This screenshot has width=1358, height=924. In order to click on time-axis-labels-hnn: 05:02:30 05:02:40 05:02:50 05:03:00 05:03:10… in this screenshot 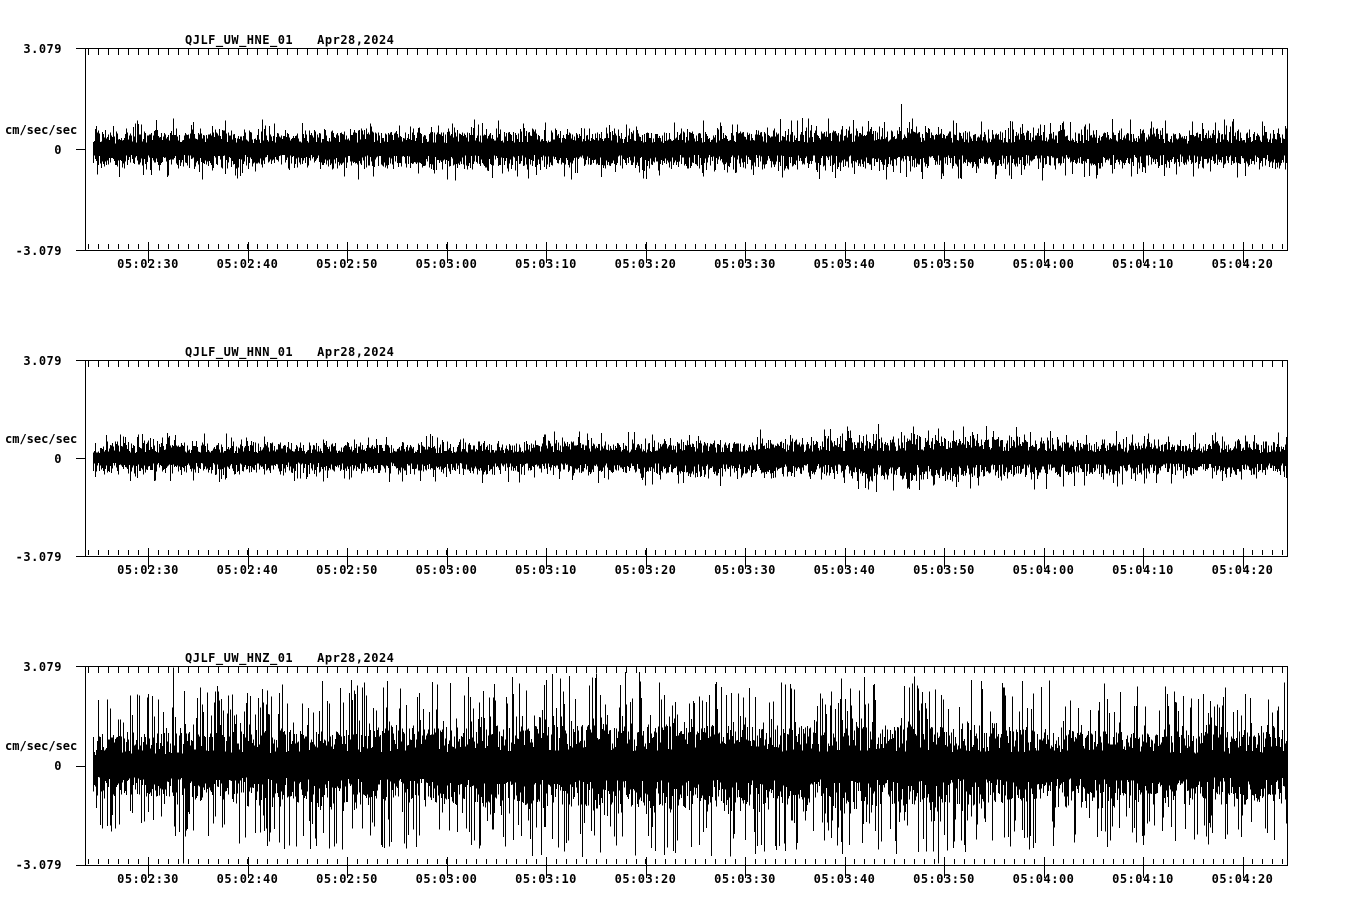, I will do `click(686, 571)`.